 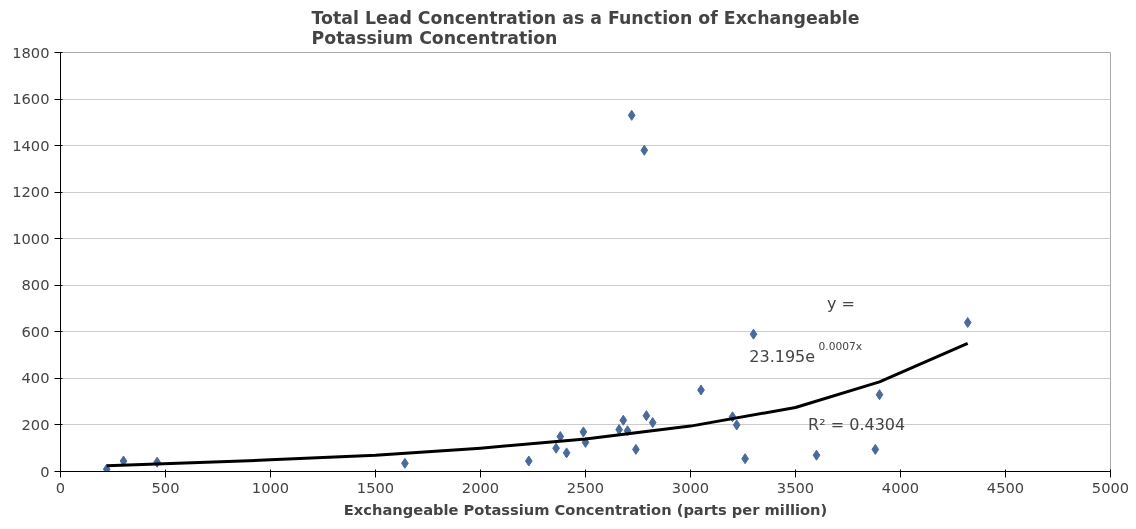 I want to click on x-tick-label: 1000, so click(x=270, y=487).